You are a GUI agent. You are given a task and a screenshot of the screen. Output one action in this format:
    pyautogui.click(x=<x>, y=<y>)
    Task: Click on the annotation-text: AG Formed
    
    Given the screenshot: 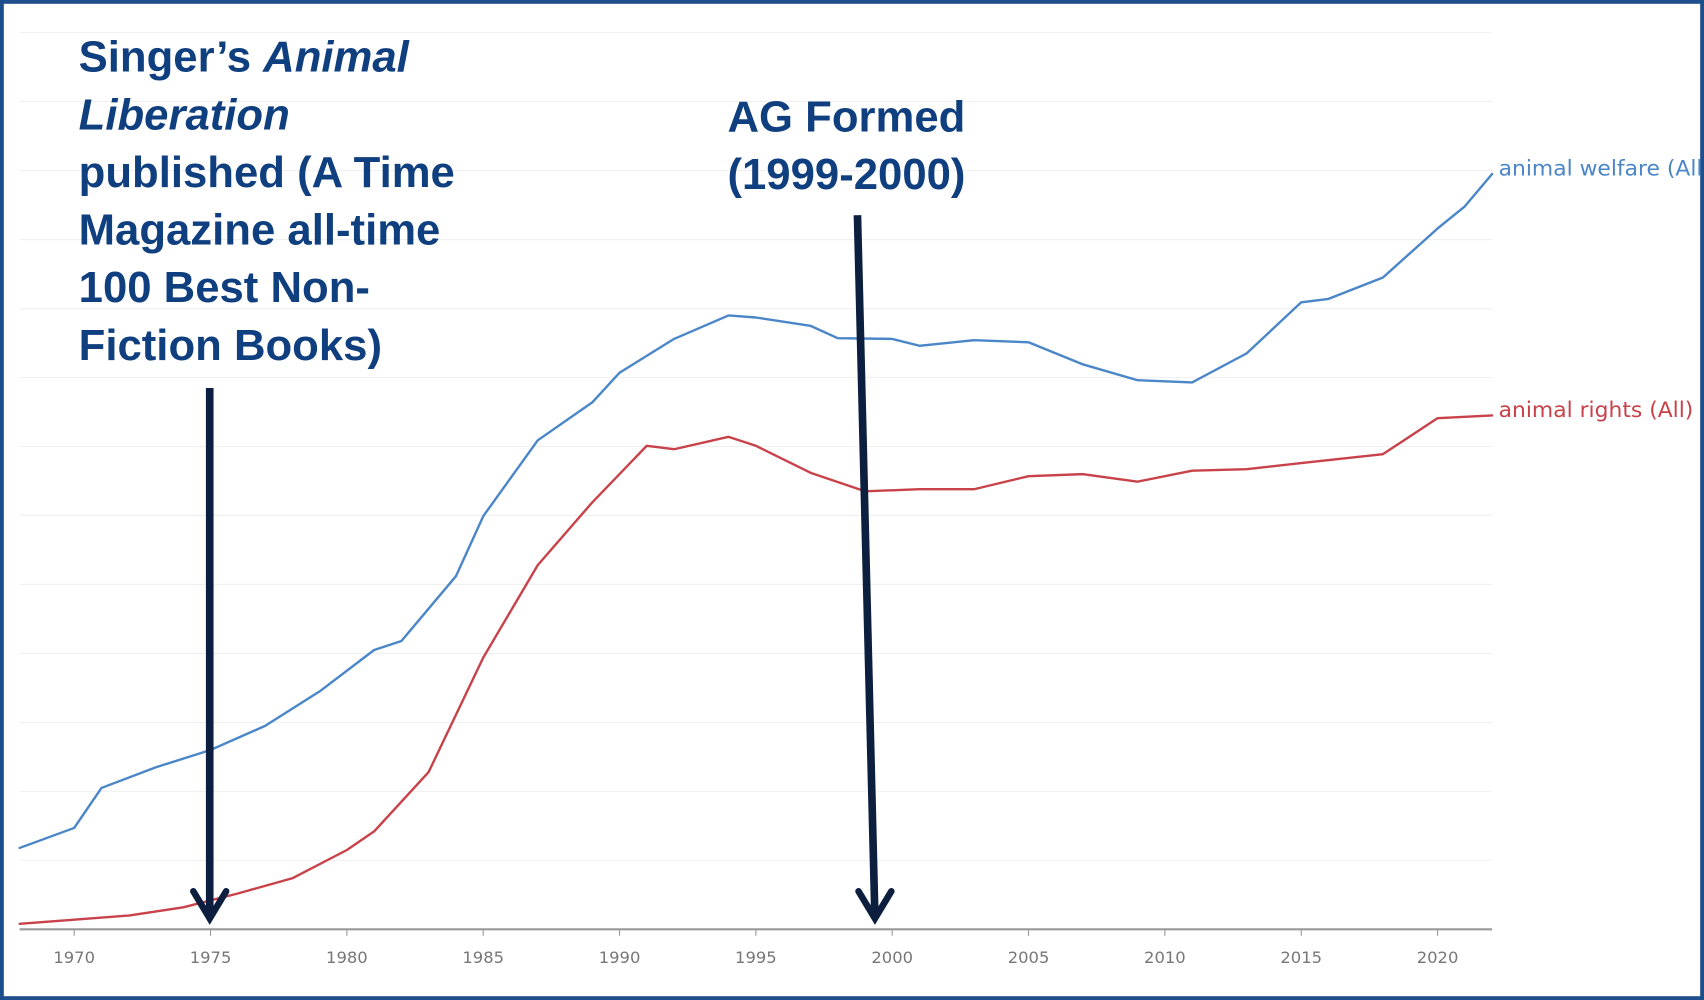 What is the action you would take?
    pyautogui.click(x=846, y=117)
    